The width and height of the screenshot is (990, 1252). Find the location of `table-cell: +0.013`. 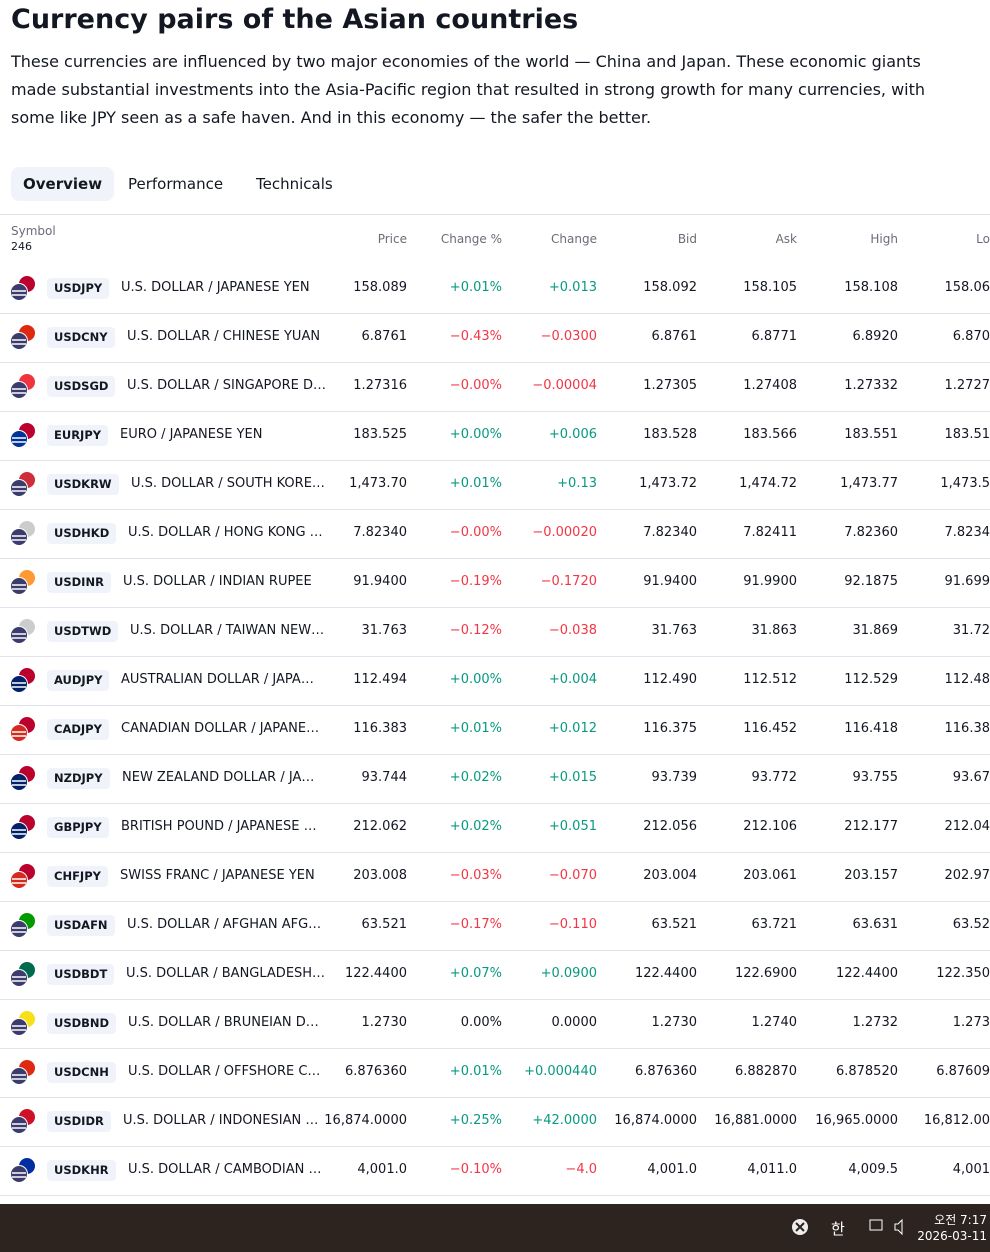

table-cell: +0.013 is located at coordinates (572, 287).